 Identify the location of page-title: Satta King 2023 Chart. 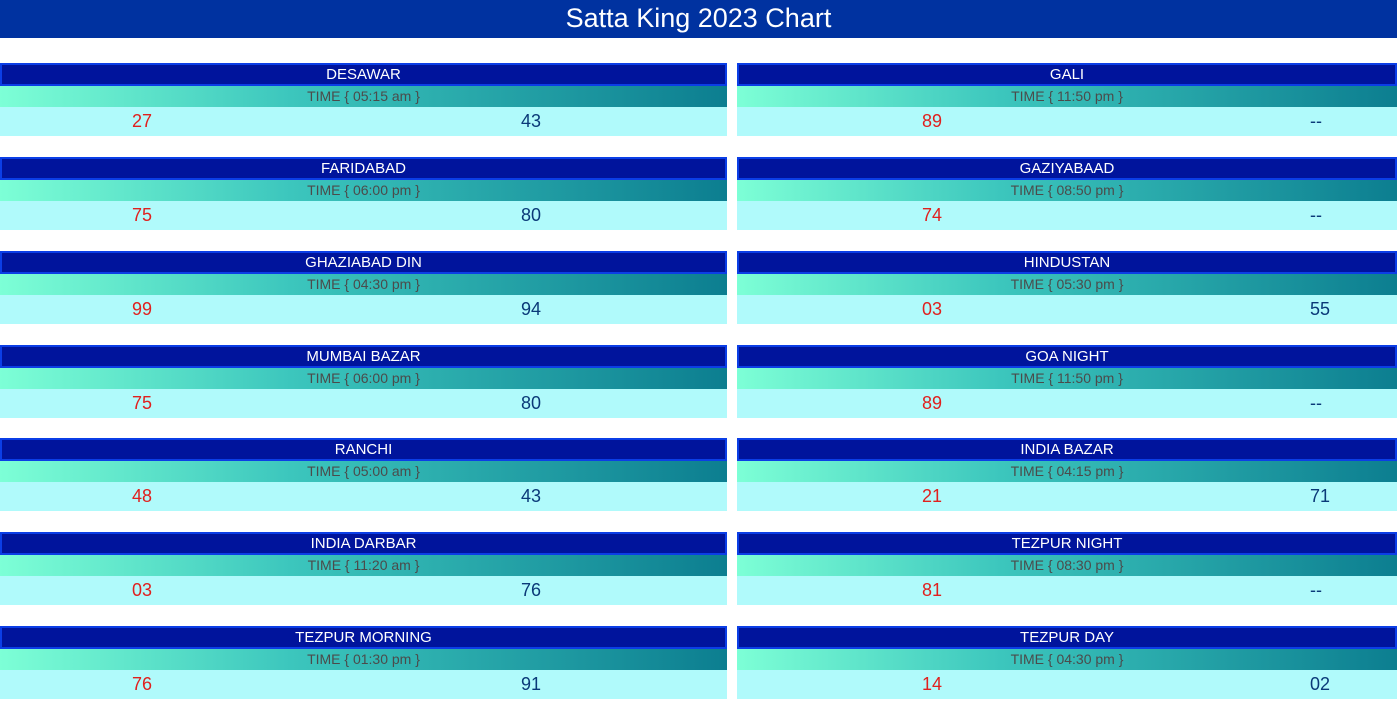
(698, 19).